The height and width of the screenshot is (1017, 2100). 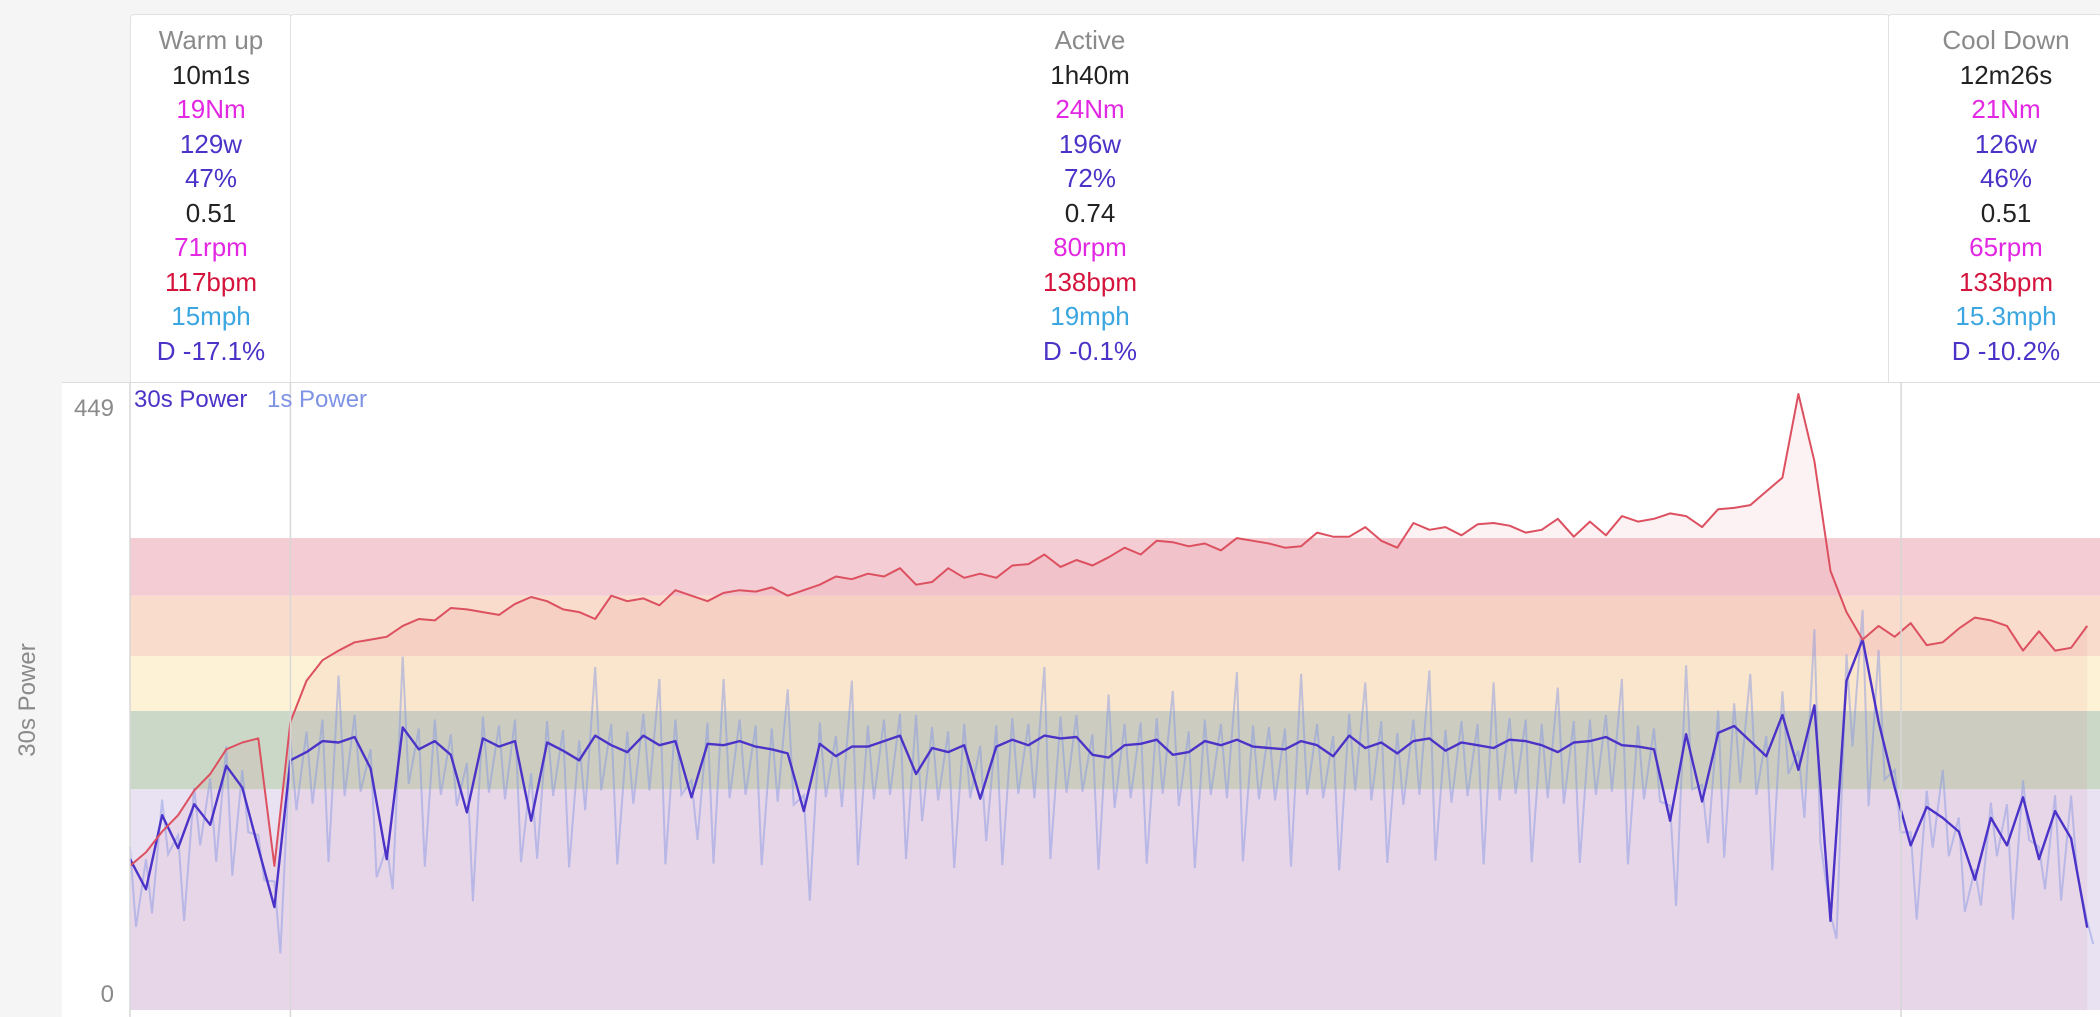 I want to click on interval-intensity: 72%, so click(x=1090, y=178).